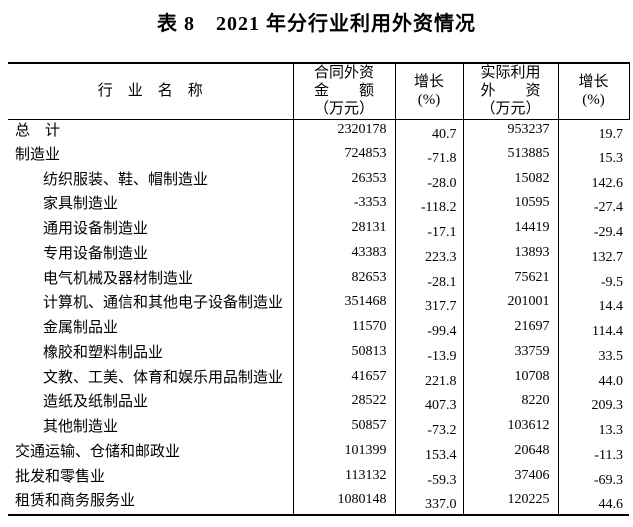  Describe the element at coordinates (510, 131) in the screenshot. I see `utilized-amount-cell: 953237` at that location.